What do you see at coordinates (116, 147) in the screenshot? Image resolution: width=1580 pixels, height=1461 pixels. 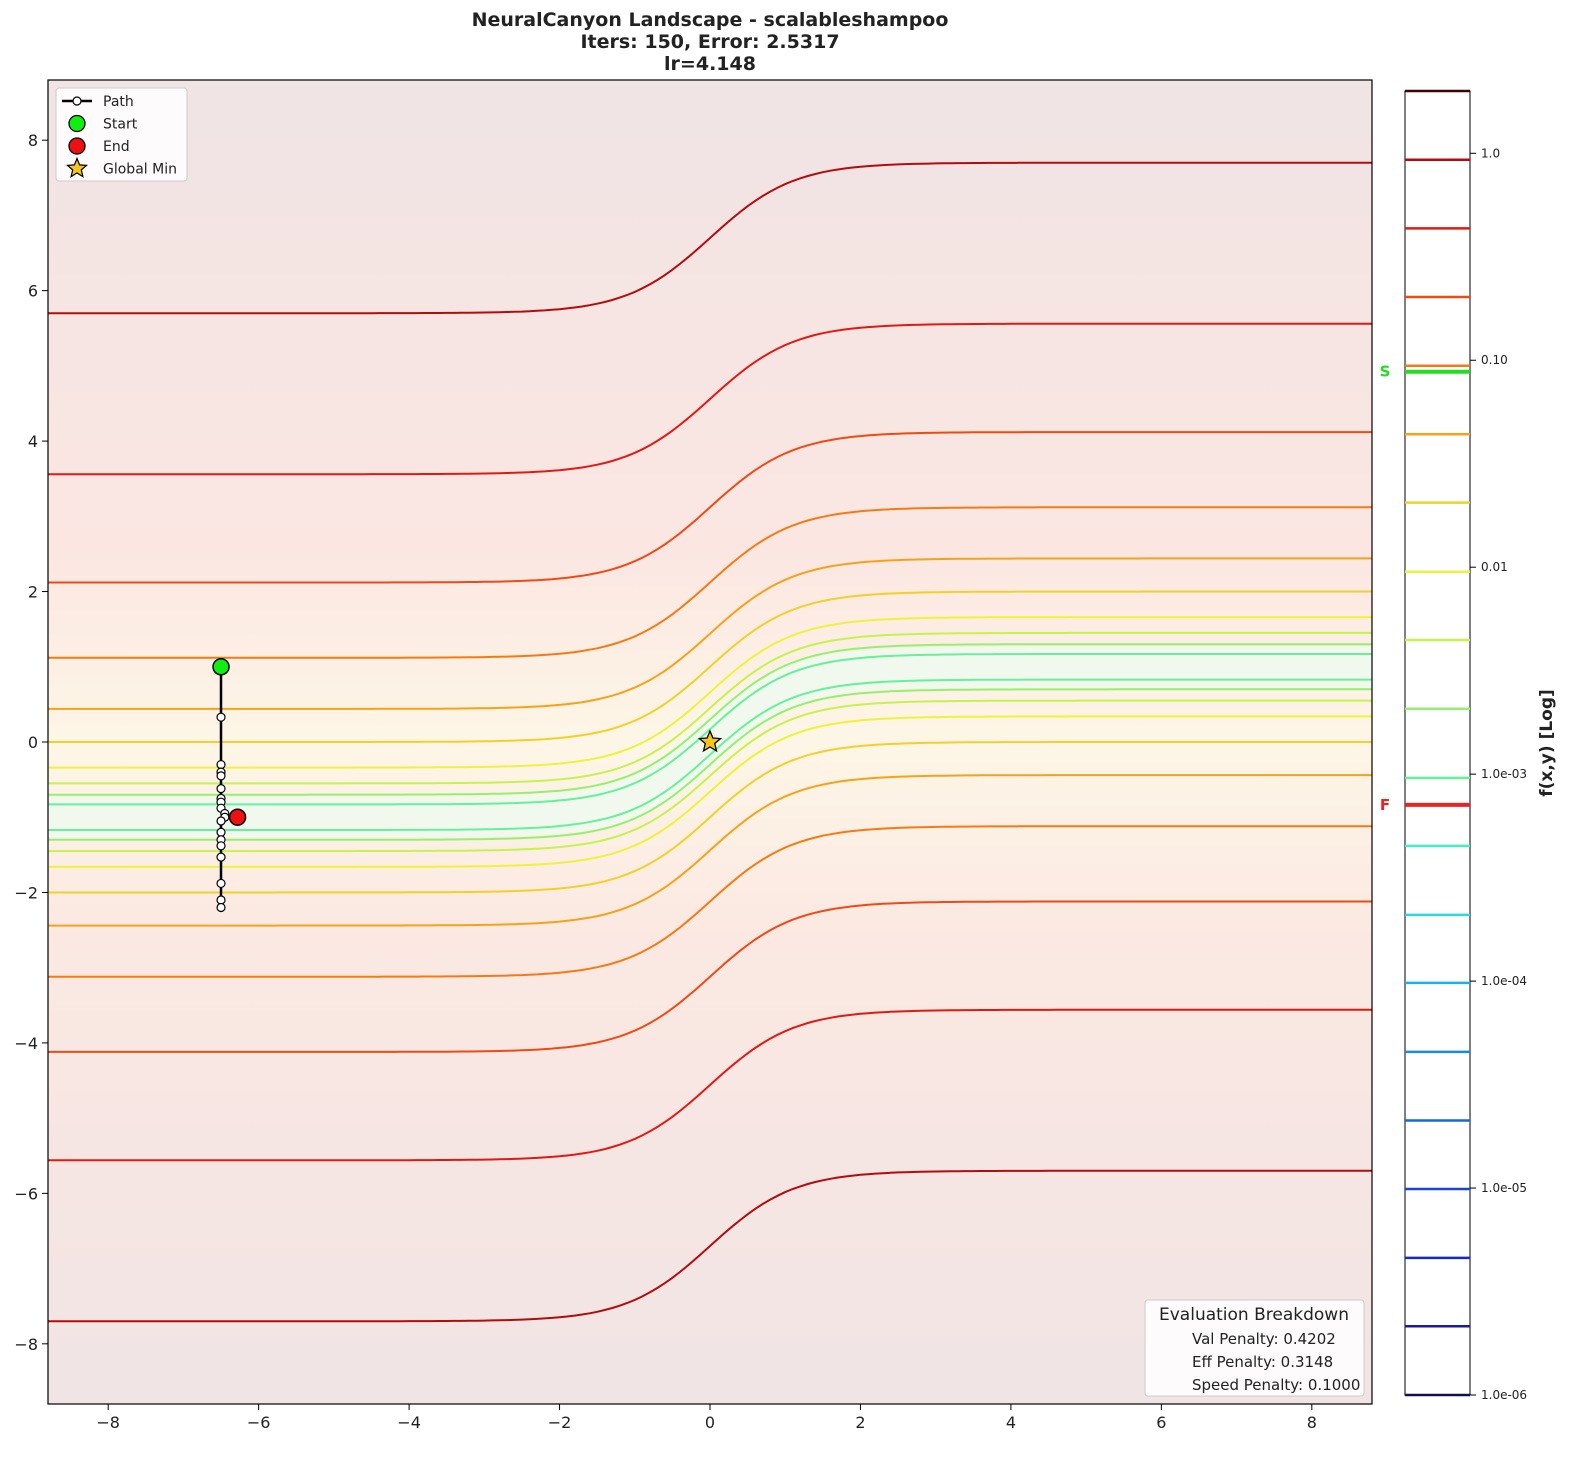 I see `legend-label: End` at bounding box center [116, 147].